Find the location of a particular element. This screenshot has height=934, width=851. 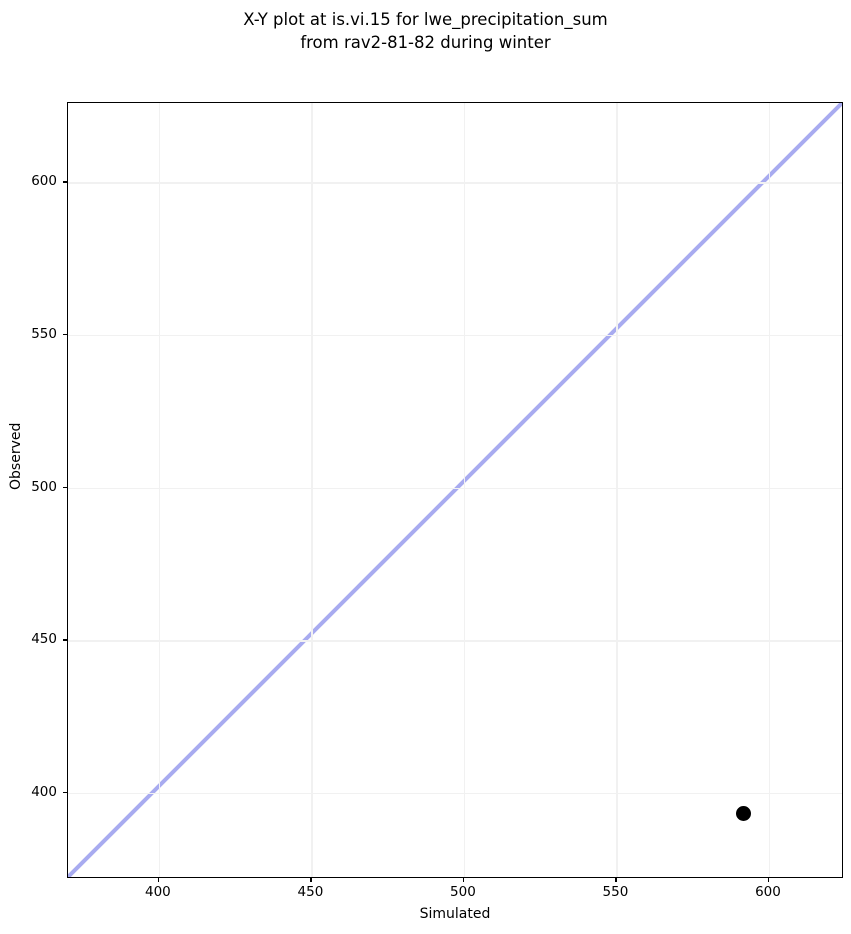

x-axis-tick-label: 550 is located at coordinates (615, 892).